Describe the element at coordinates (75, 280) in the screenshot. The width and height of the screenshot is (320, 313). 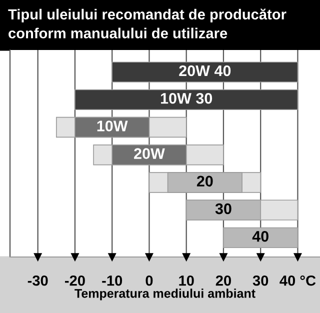
I see `x-tick-label: -20` at that location.